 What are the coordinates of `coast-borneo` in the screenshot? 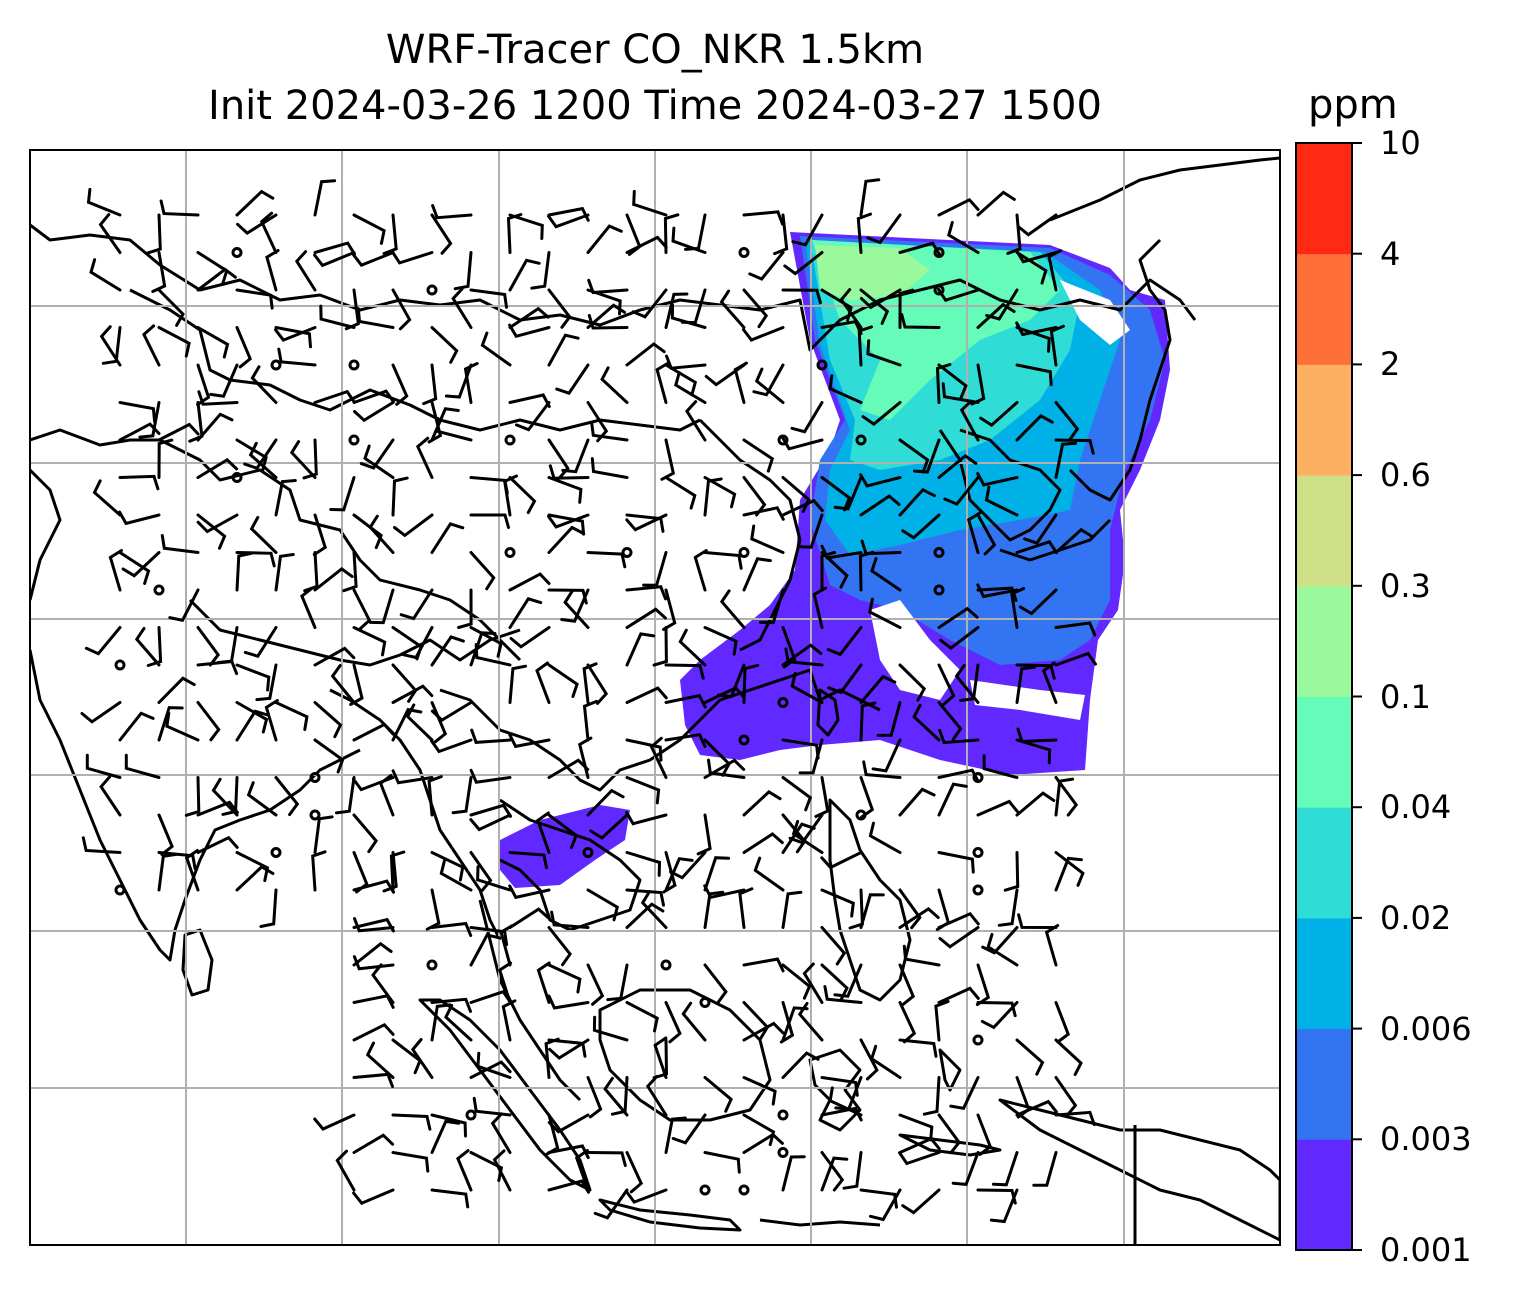 It's located at (685, 1055).